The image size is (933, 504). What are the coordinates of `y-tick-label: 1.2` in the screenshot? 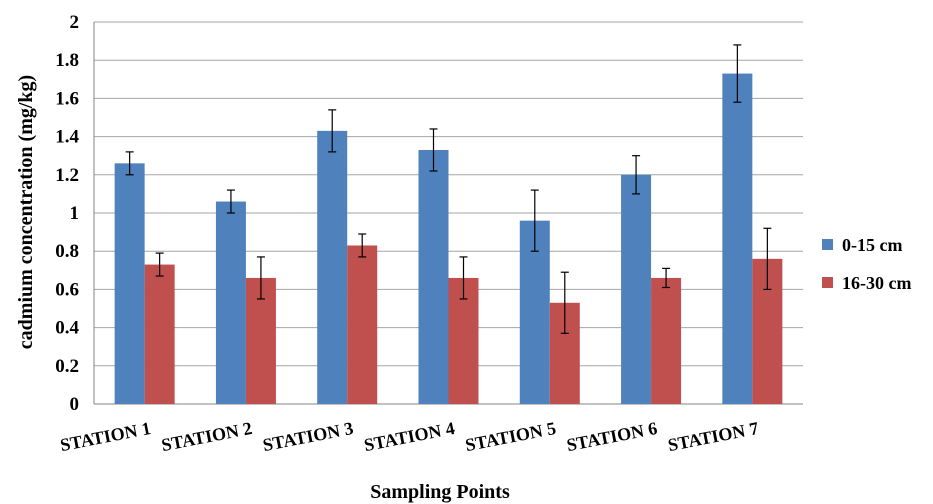 It's located at (67, 175).